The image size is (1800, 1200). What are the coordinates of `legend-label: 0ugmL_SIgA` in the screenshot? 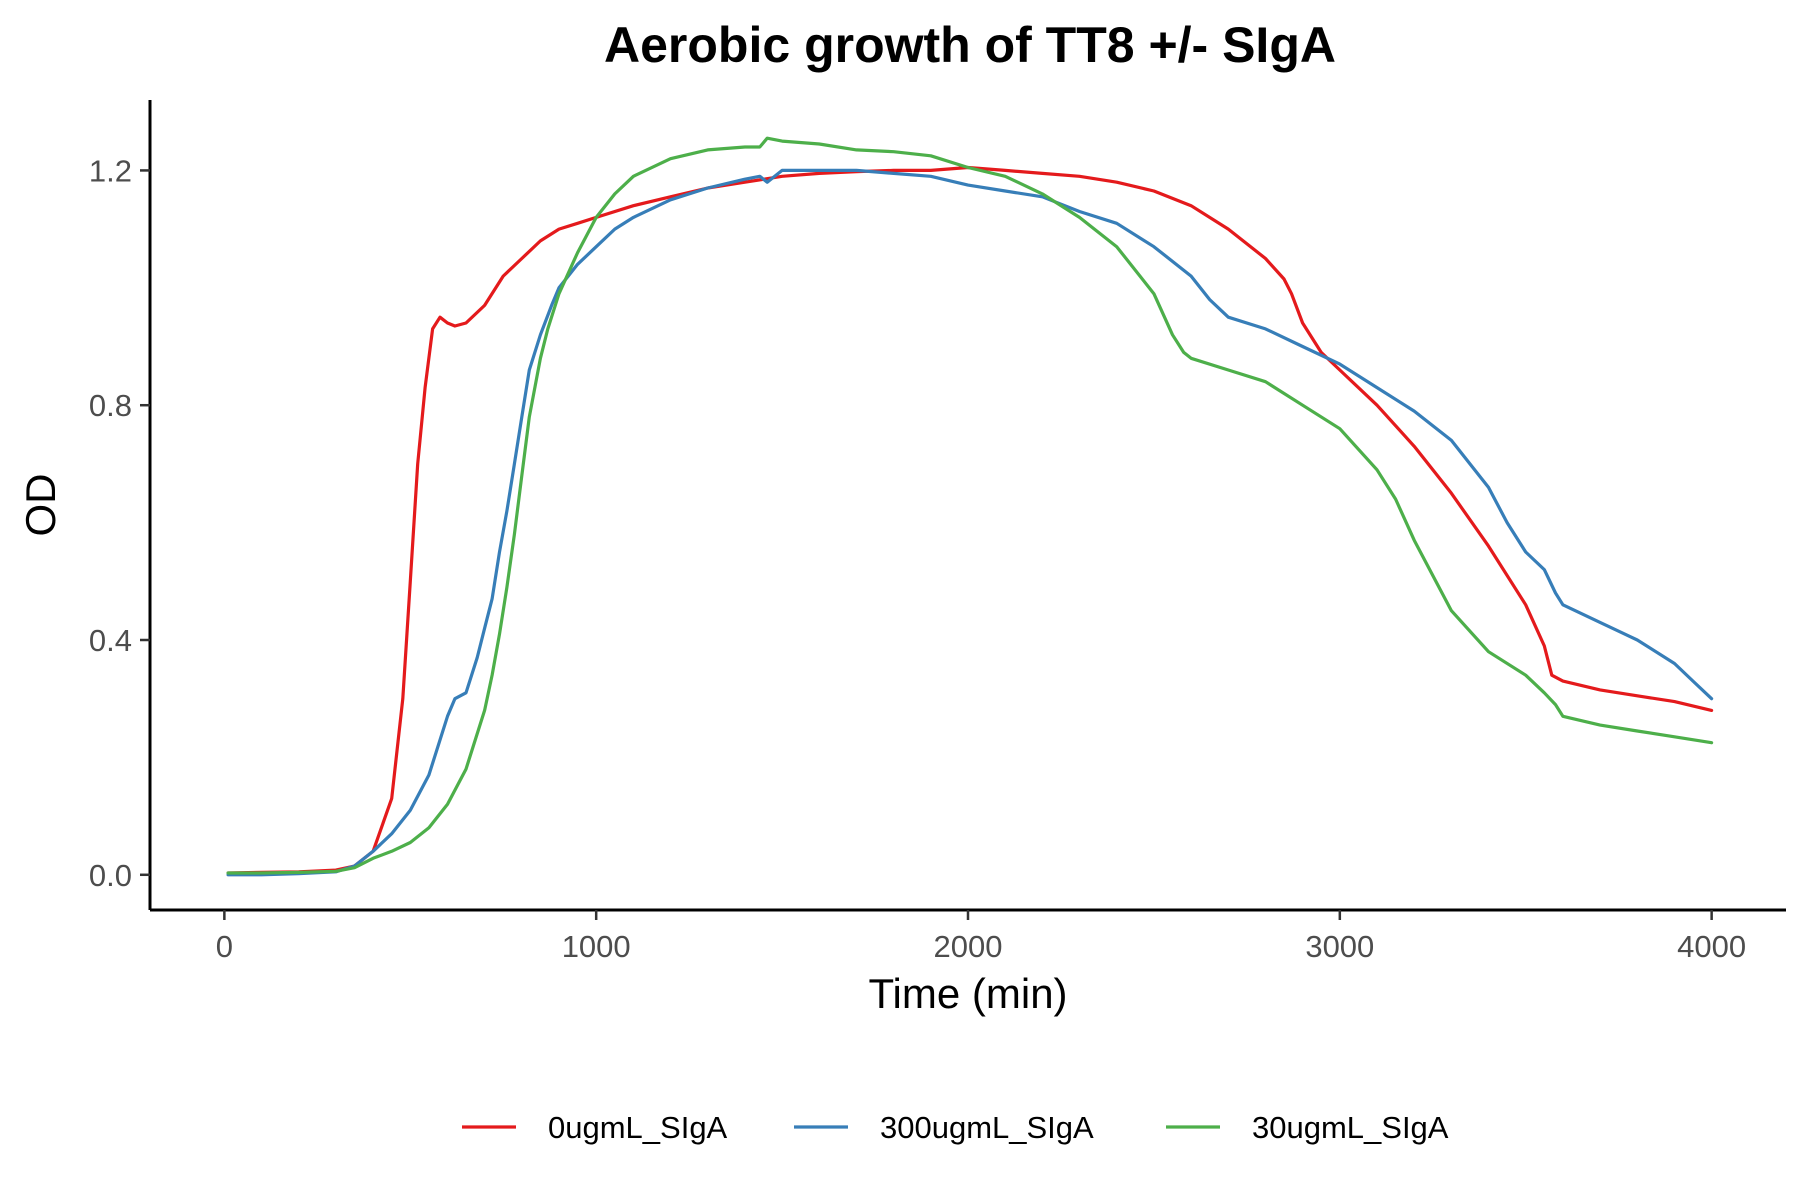 It's located at (638, 1127).